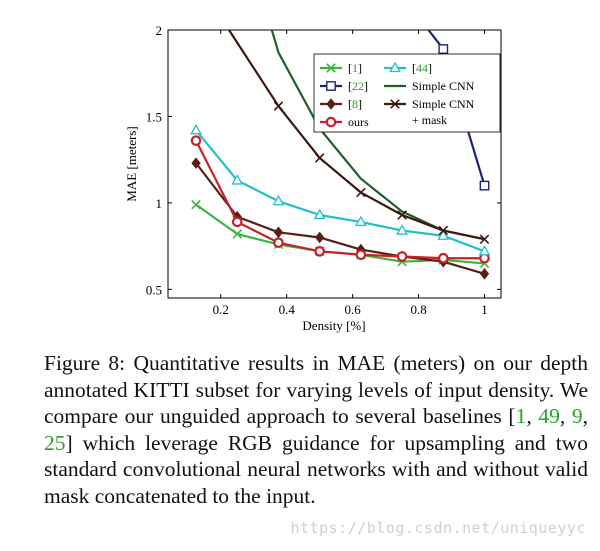  Describe the element at coordinates (287, 309) in the screenshot. I see `x-tick-label: 0.4` at that location.